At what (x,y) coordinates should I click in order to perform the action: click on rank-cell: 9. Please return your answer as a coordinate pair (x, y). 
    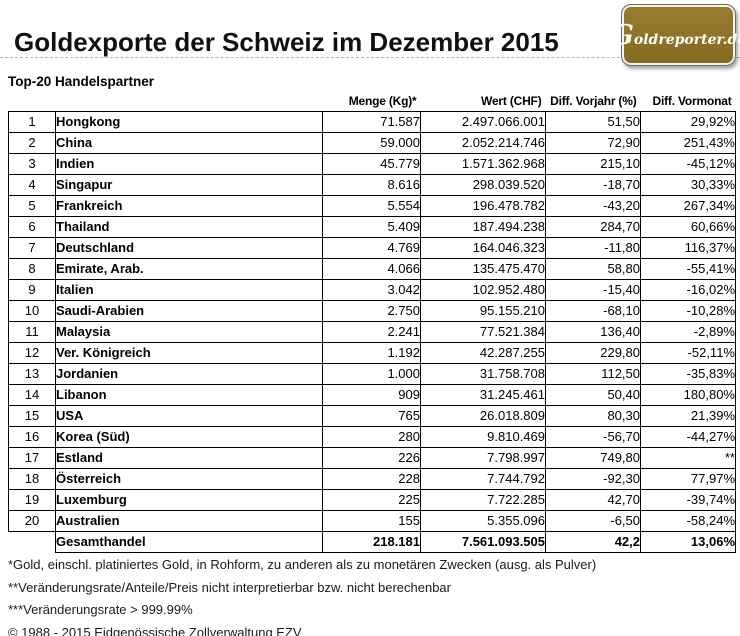
    Looking at the image, I should click on (32, 290).